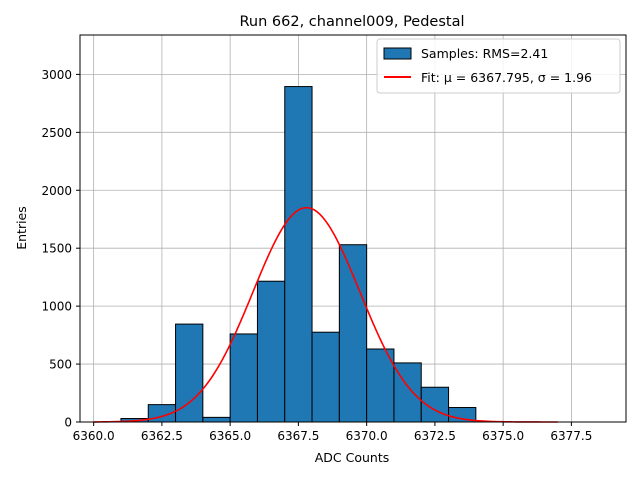  Describe the element at coordinates (484, 53) in the screenshot. I see `legend-label-samples: Samples: RMS=2.41` at that location.